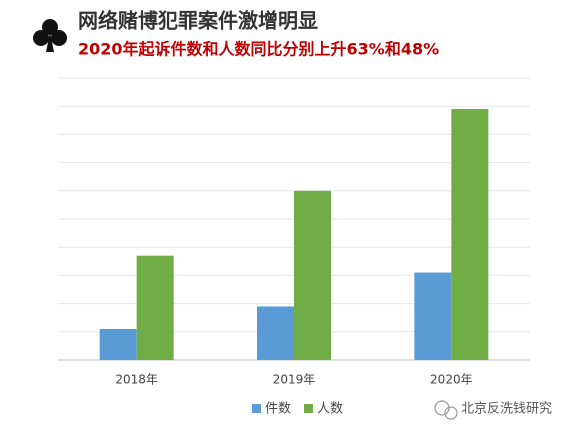  What do you see at coordinates (258, 49) in the screenshot?
I see `chart-subtitle: 2020年起诉件数和人数同比分别上升63%和48%` at bounding box center [258, 49].